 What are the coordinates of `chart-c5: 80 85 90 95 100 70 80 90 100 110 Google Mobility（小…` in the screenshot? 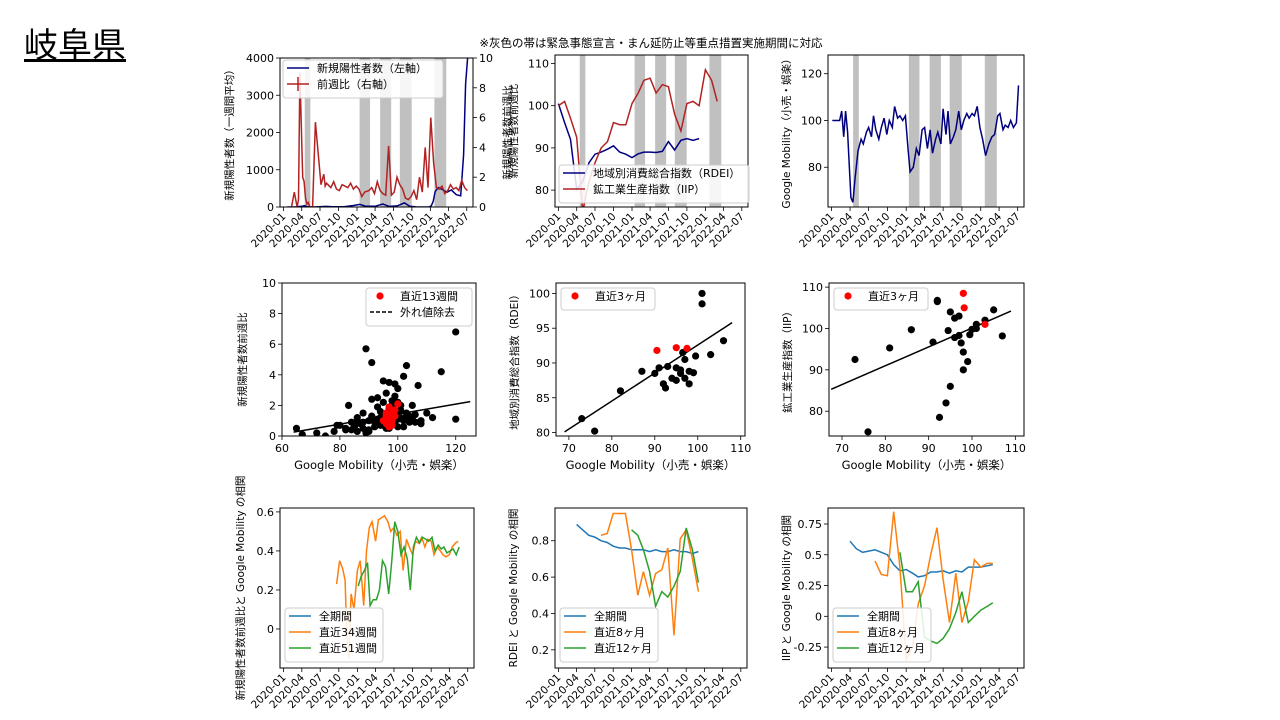 It's located at (629, 377).